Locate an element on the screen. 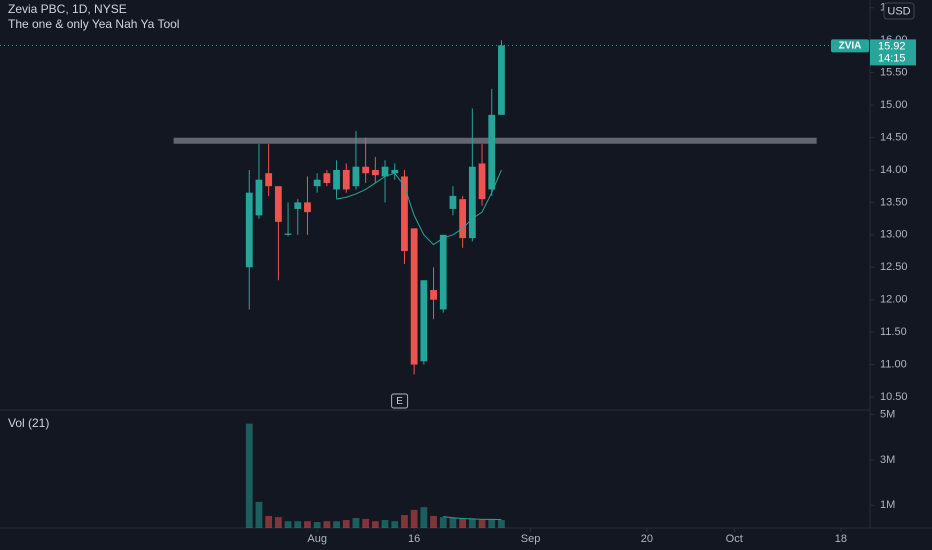  y-tick-label: 13.00 is located at coordinates (894, 235).